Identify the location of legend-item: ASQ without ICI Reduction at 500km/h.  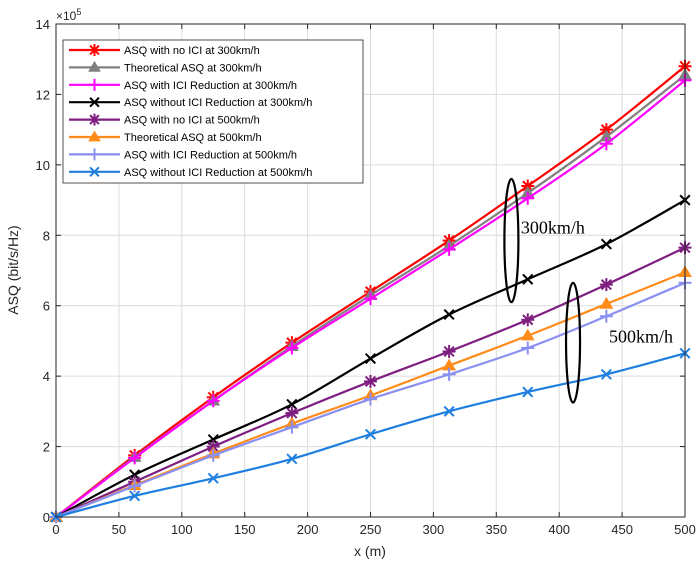
(190, 172).